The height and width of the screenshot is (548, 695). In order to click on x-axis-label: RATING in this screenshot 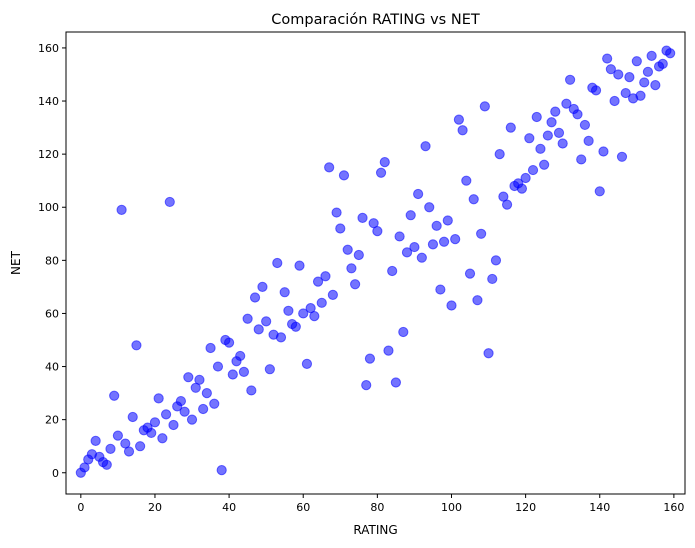, I will do `click(375, 530)`.